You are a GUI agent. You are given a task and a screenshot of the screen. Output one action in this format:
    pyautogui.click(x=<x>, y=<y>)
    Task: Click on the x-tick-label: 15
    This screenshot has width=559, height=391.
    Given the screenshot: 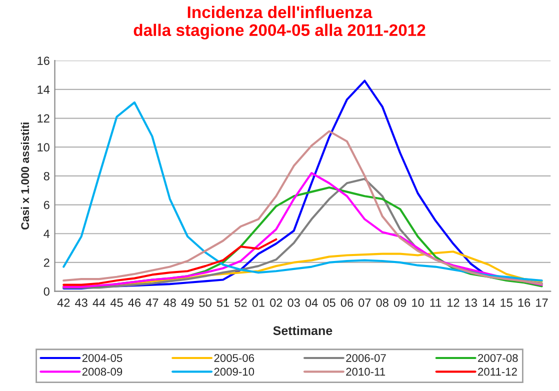 What is the action you would take?
    pyautogui.click(x=506, y=302)
    